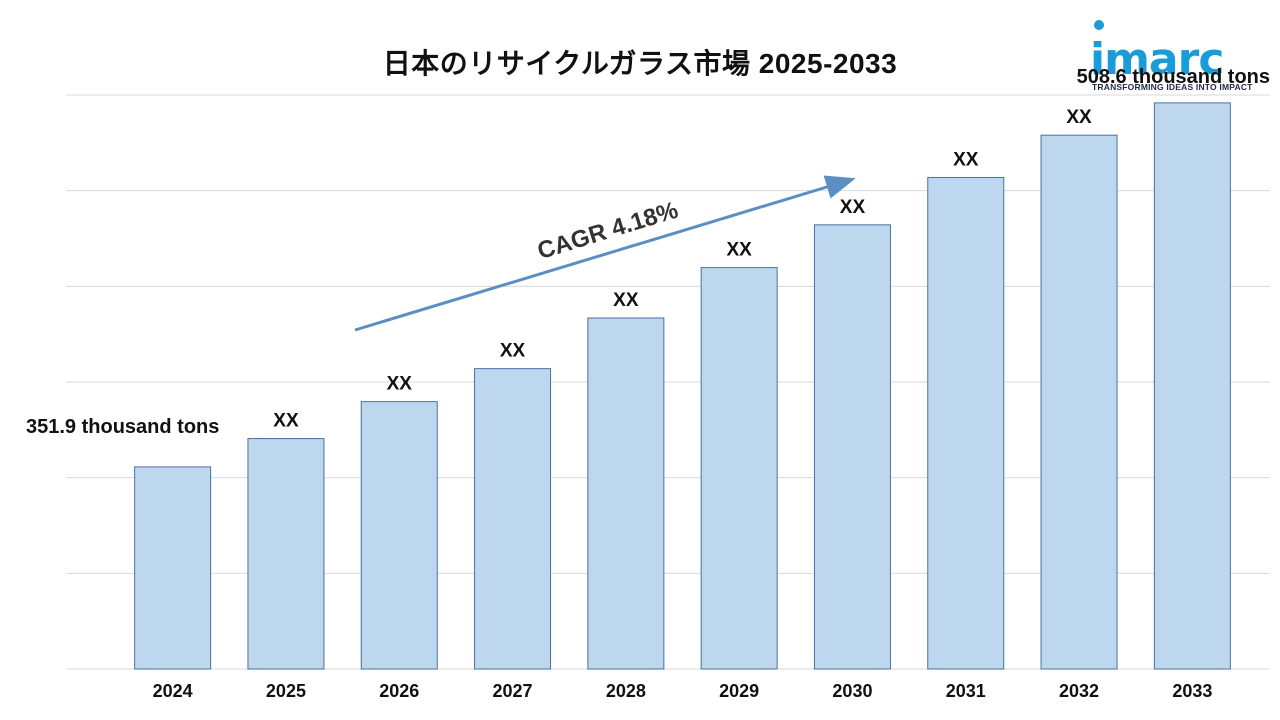  What do you see at coordinates (1192, 691) in the screenshot?
I see `x-tick-2033: 2033` at bounding box center [1192, 691].